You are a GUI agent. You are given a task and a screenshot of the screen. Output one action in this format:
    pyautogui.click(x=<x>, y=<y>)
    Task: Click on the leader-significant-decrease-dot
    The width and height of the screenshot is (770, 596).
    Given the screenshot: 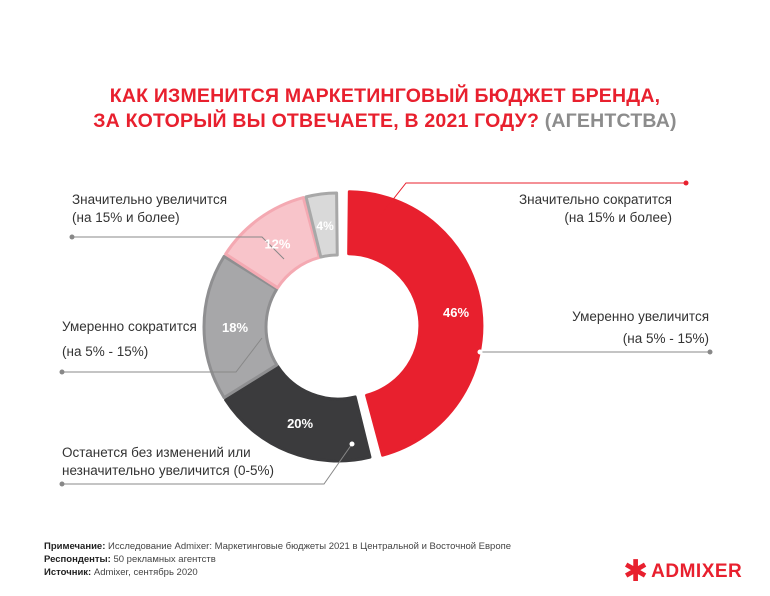 What is the action you would take?
    pyautogui.click(x=686, y=183)
    